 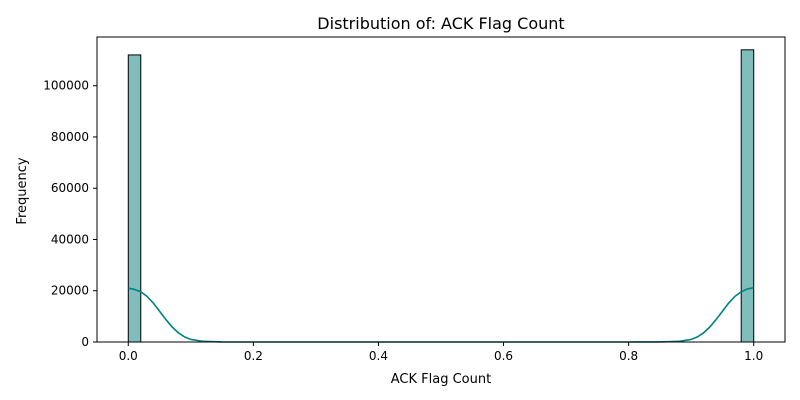 What do you see at coordinates (66, 86) in the screenshot?
I see `y-tick-label: 100000` at bounding box center [66, 86].